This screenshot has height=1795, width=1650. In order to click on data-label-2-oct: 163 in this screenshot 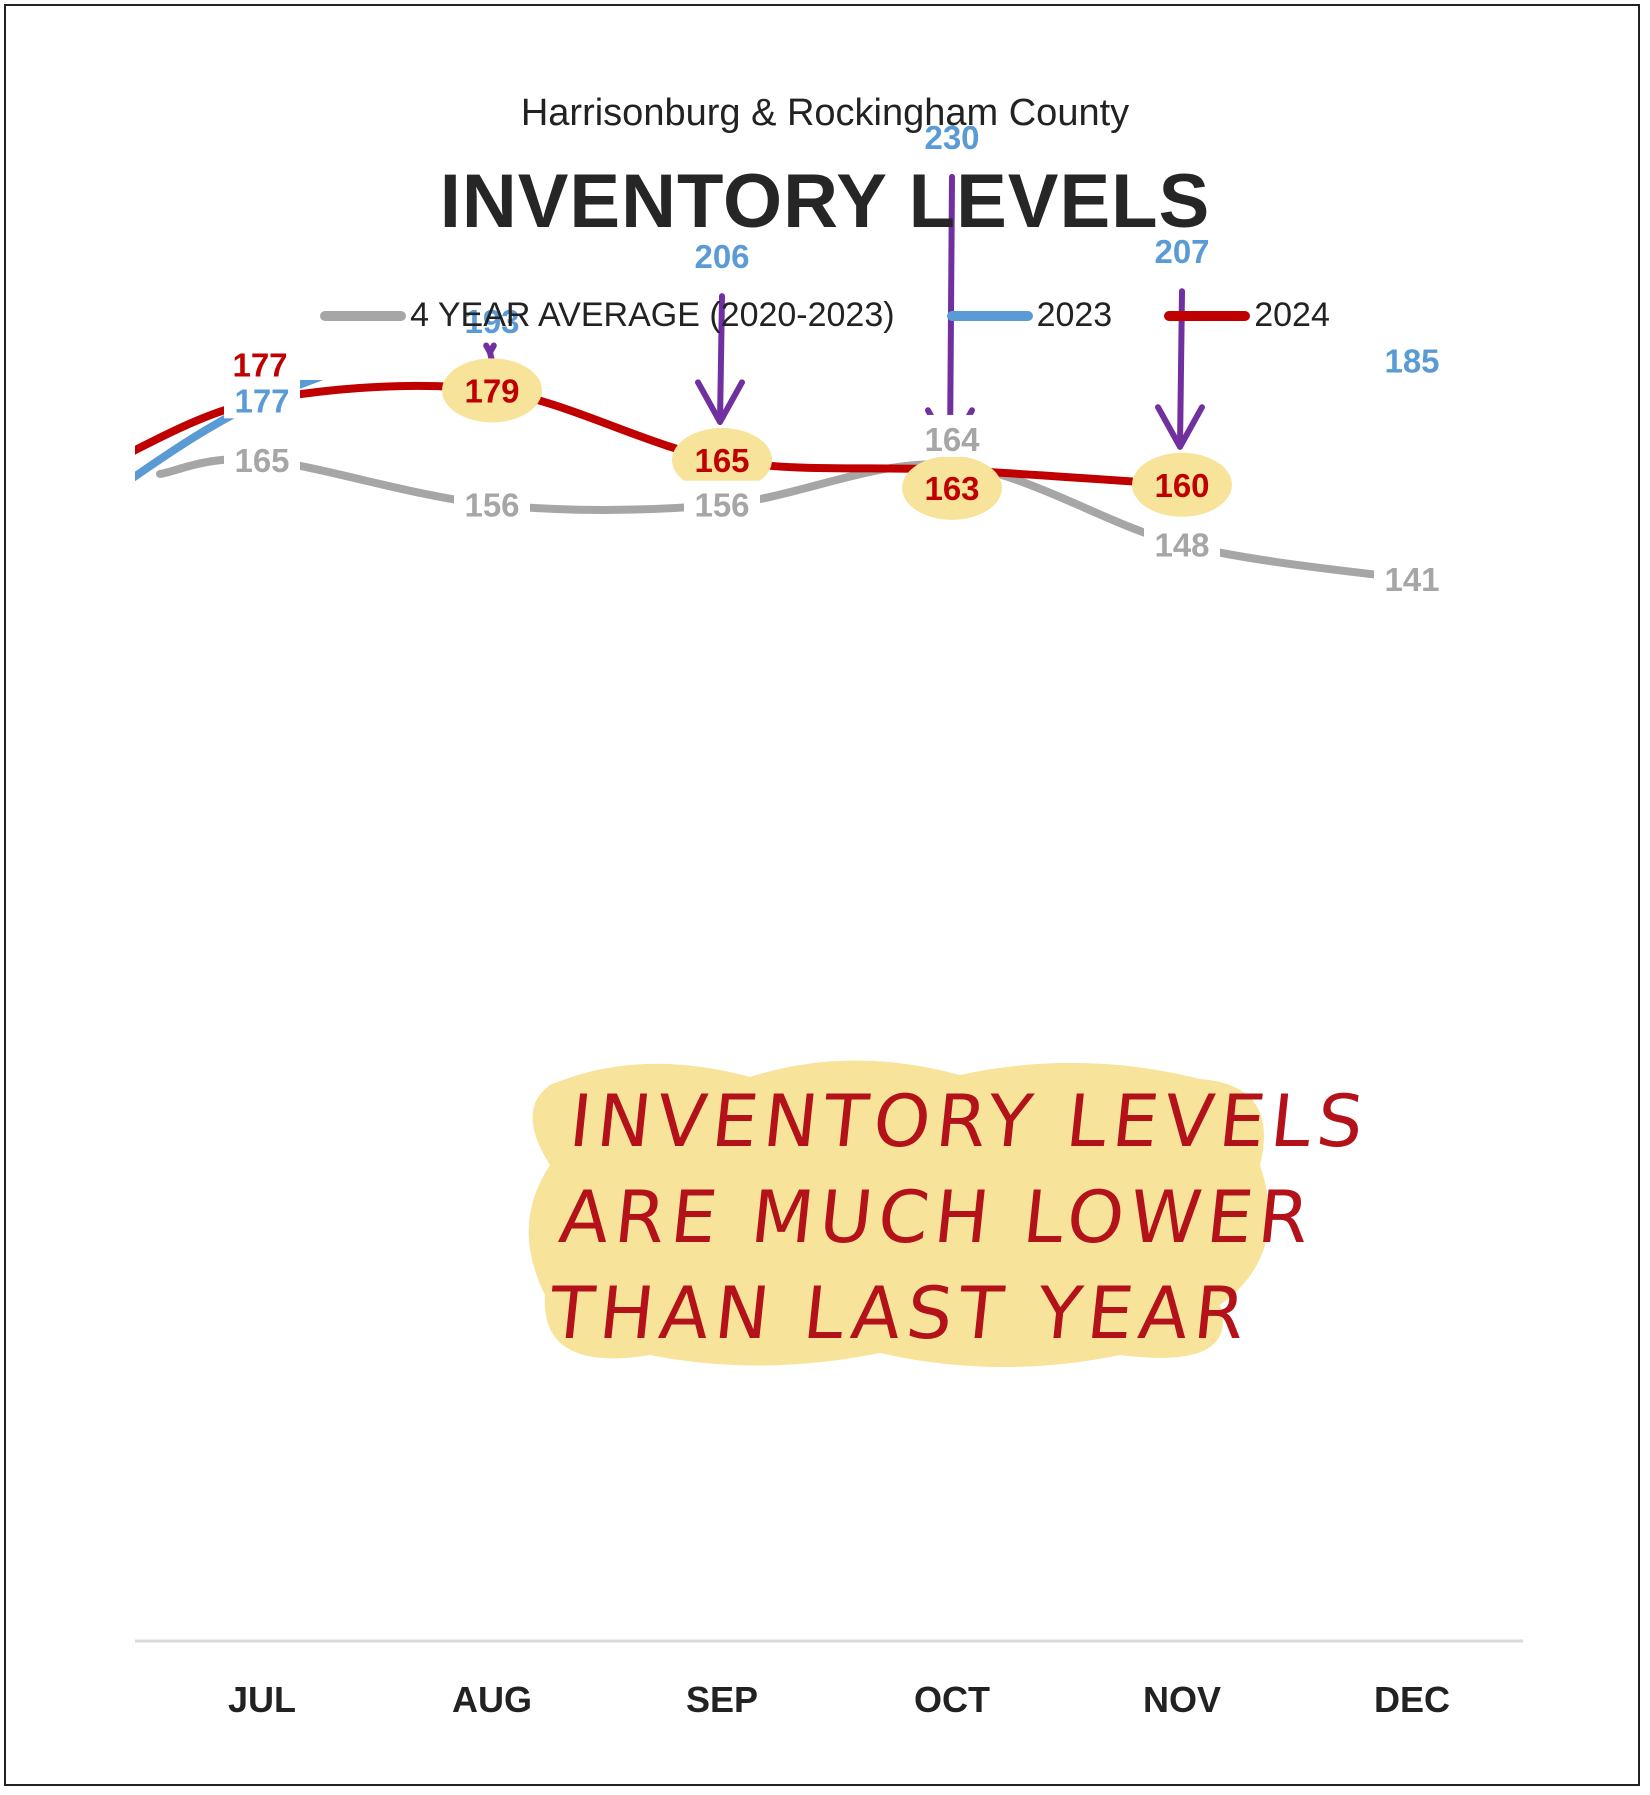, I will do `click(951, 488)`.